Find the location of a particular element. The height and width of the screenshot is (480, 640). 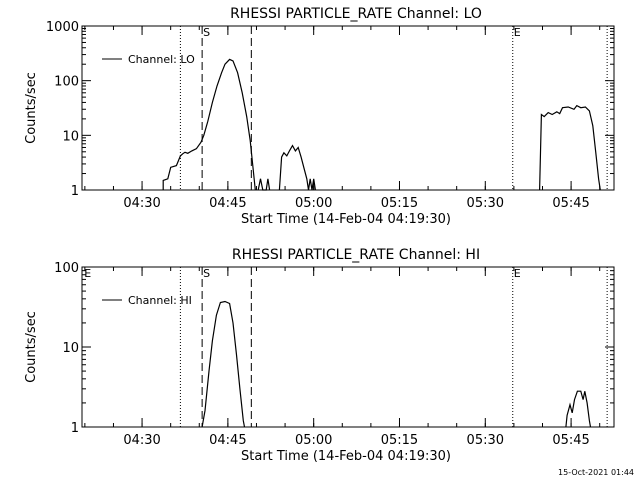

x-axis-label-lo: Start Time (14-Feb-04 04:19:30) is located at coordinates (346, 219).